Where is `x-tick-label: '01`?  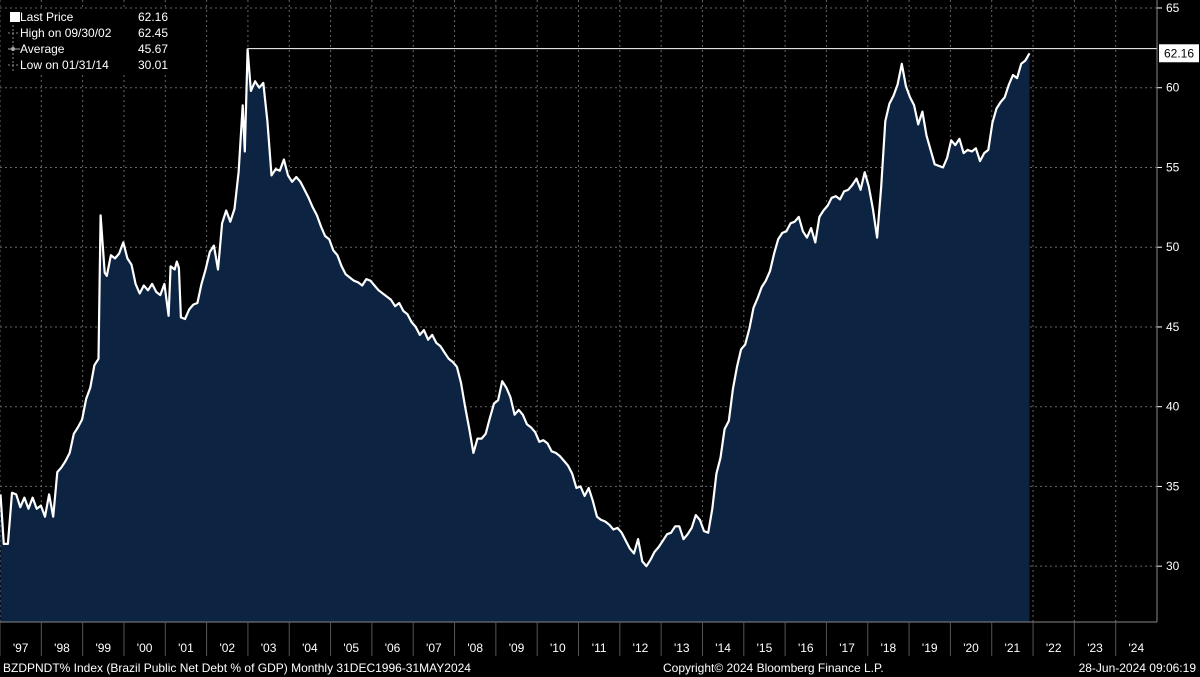
x-tick-label: '01 is located at coordinates (186, 648).